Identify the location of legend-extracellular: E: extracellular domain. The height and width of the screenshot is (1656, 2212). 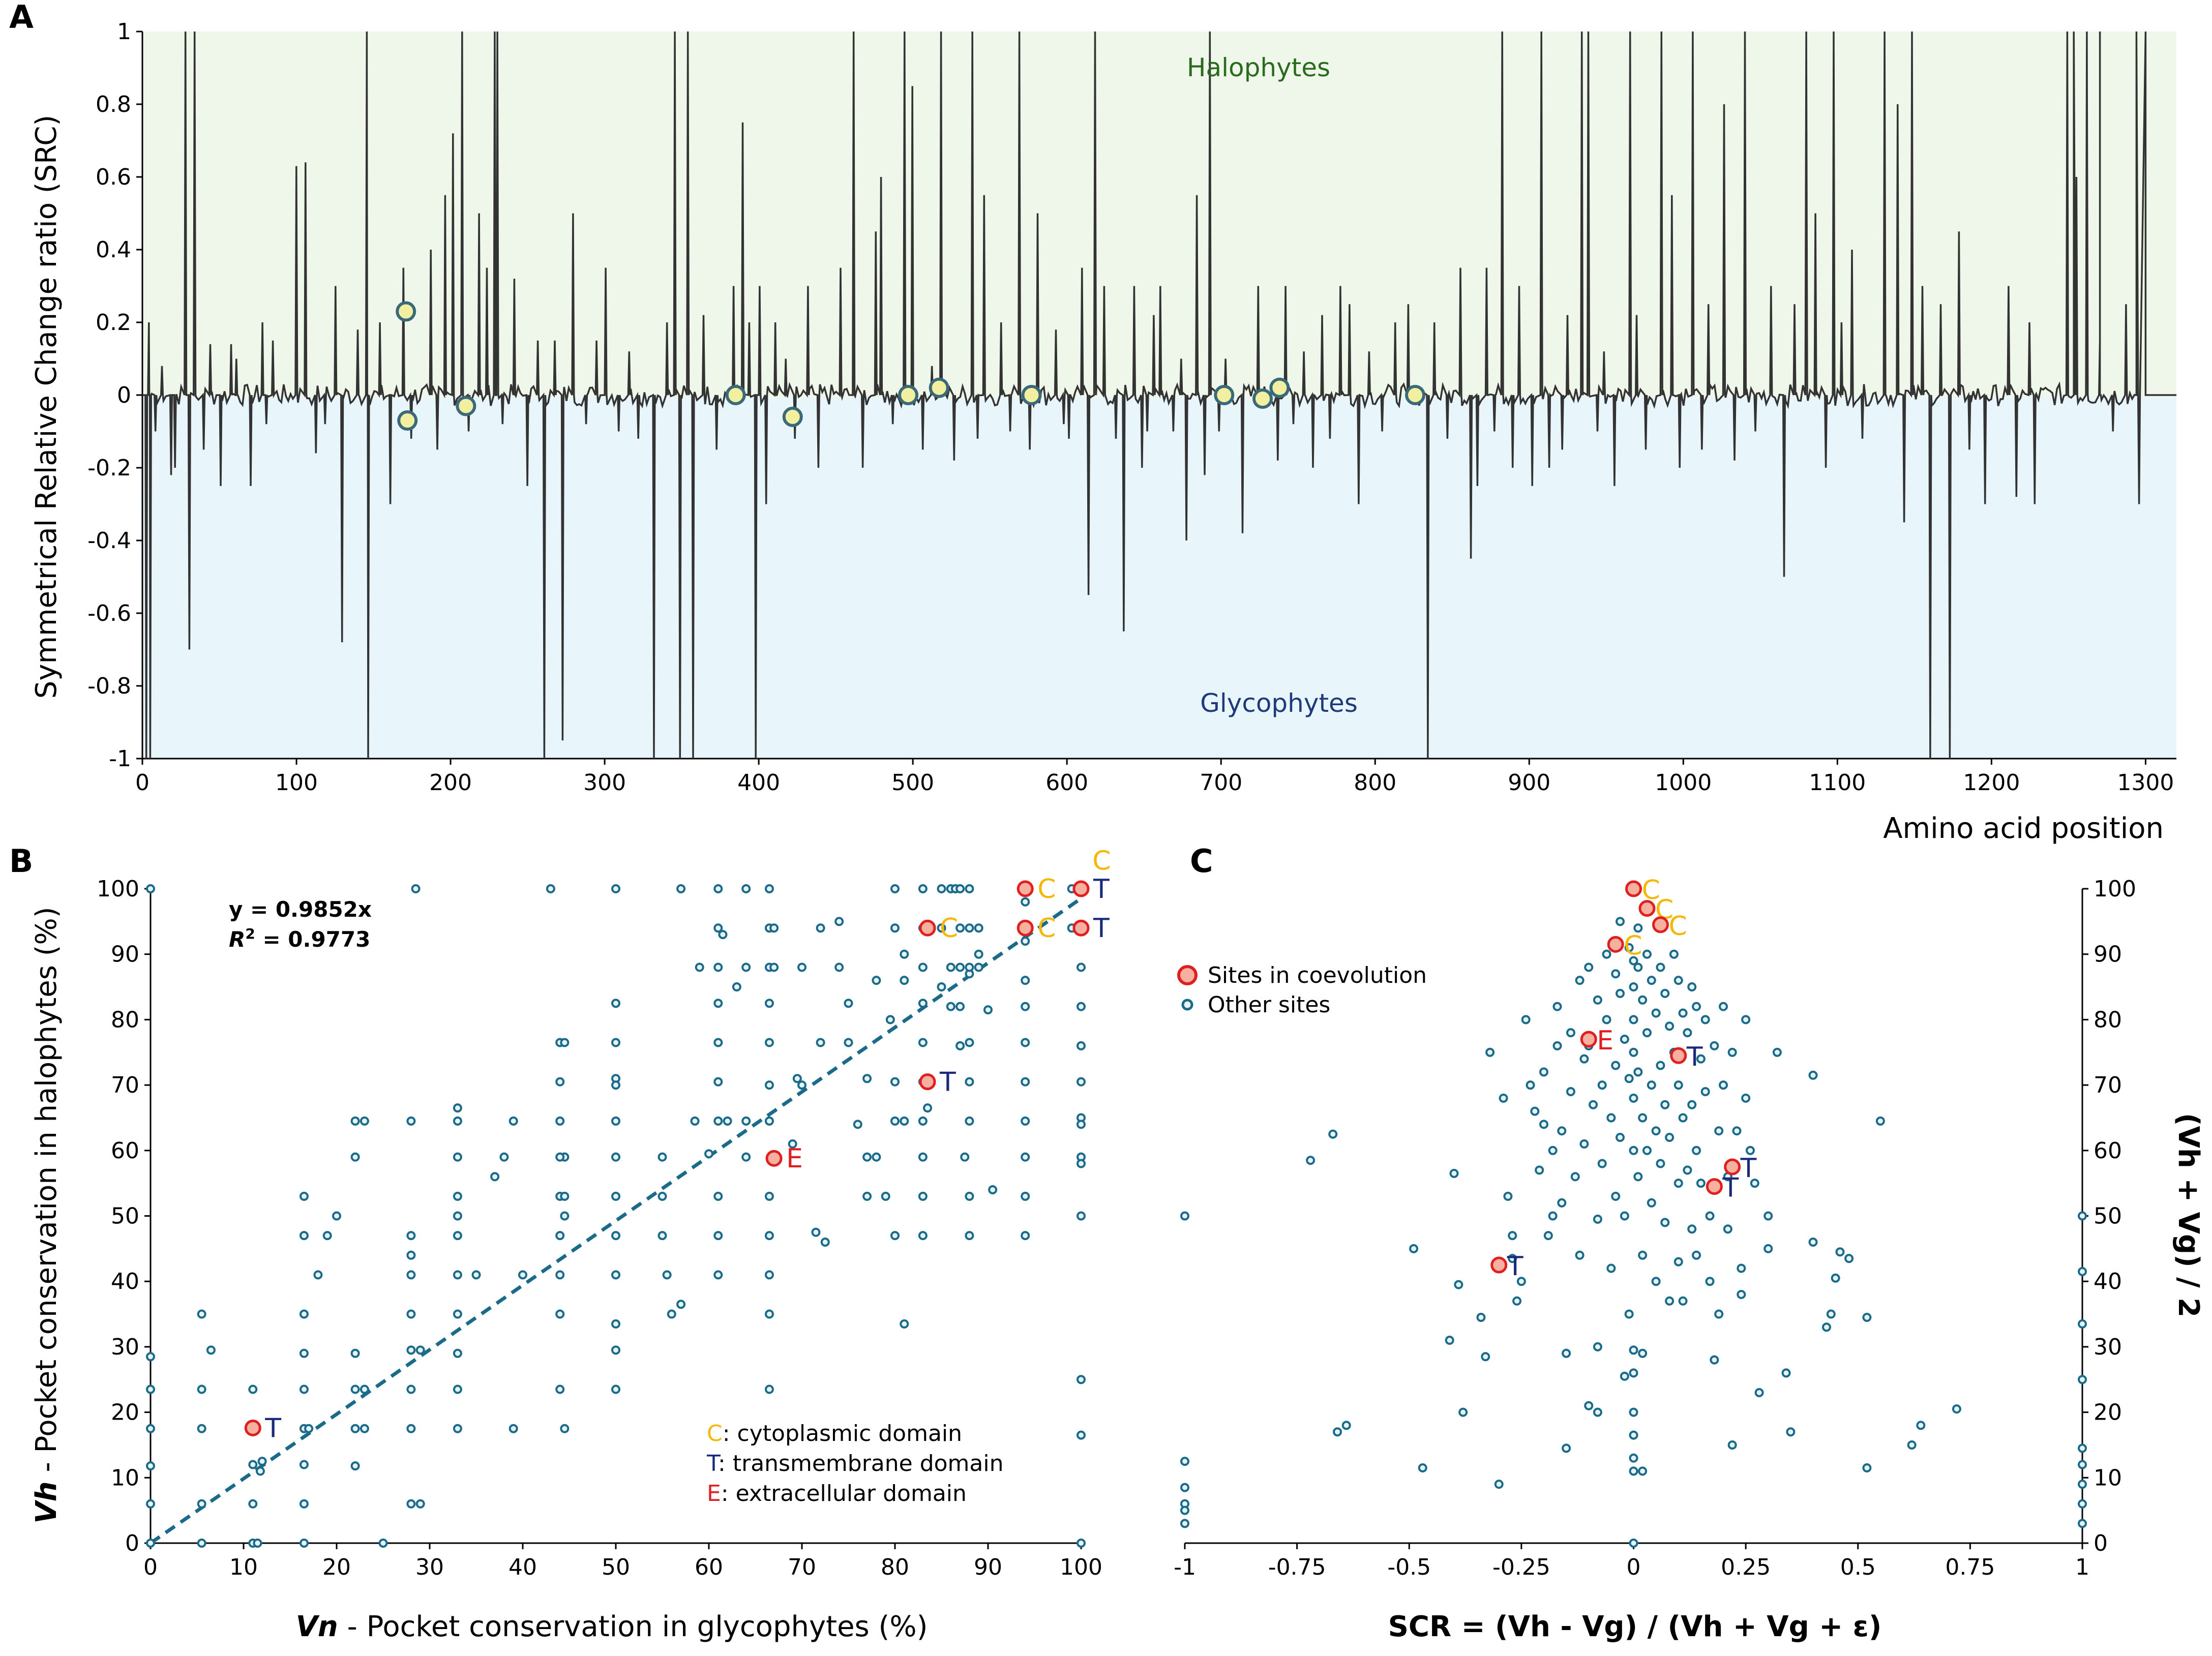
(837, 1494).